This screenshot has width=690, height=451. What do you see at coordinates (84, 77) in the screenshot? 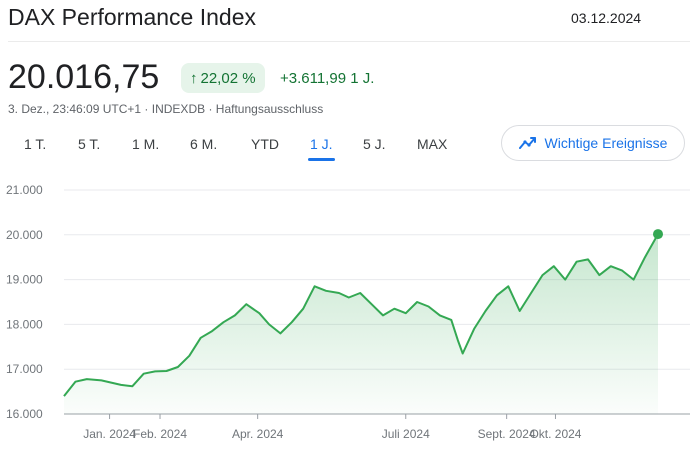
I see `current-price: 20.016,75` at bounding box center [84, 77].